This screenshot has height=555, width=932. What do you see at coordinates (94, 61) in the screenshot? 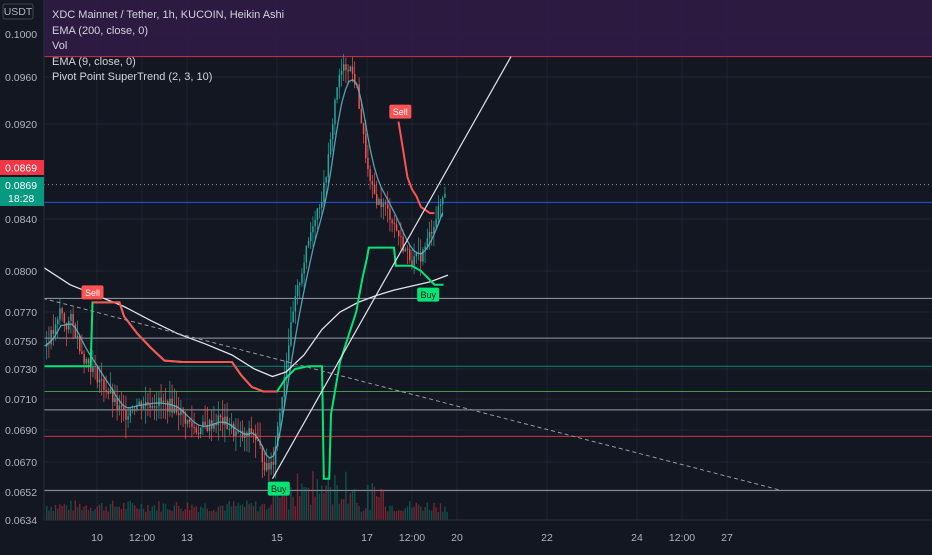
I see `indicator-ema9: EMA (9, close, 0)` at bounding box center [94, 61].